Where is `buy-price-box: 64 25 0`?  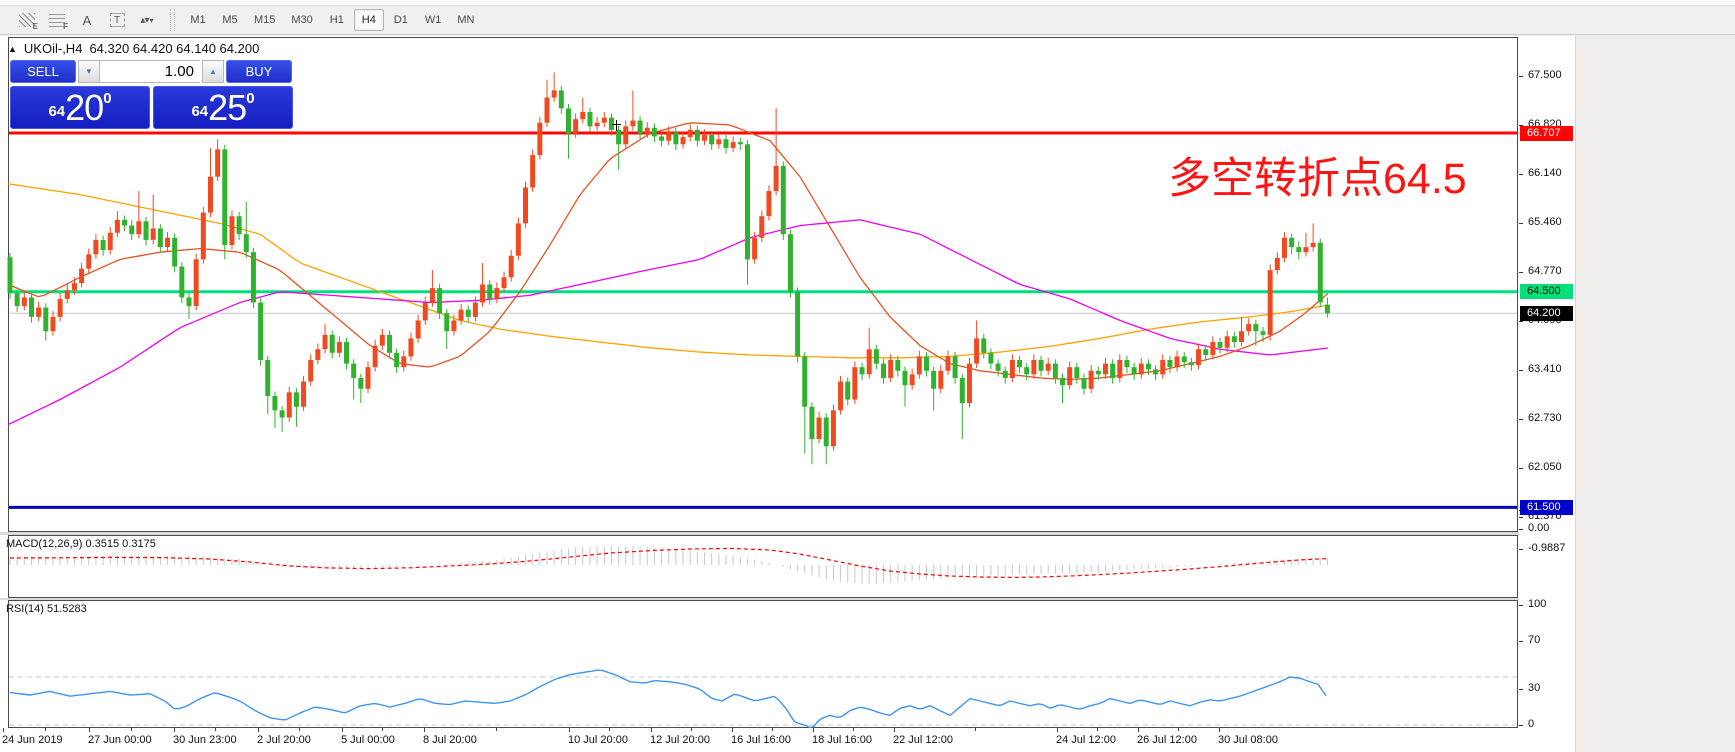
buy-price-box: 64 25 0 is located at coordinates (223, 107).